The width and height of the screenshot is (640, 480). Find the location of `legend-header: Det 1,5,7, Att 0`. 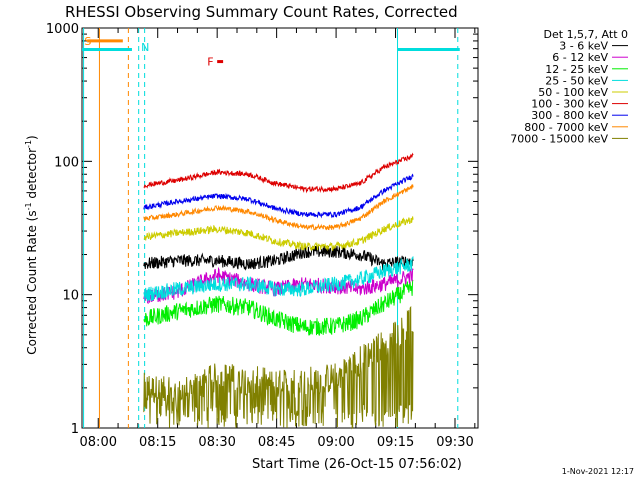

legend-header: Det 1,5,7, Att 0 is located at coordinates (586, 34).